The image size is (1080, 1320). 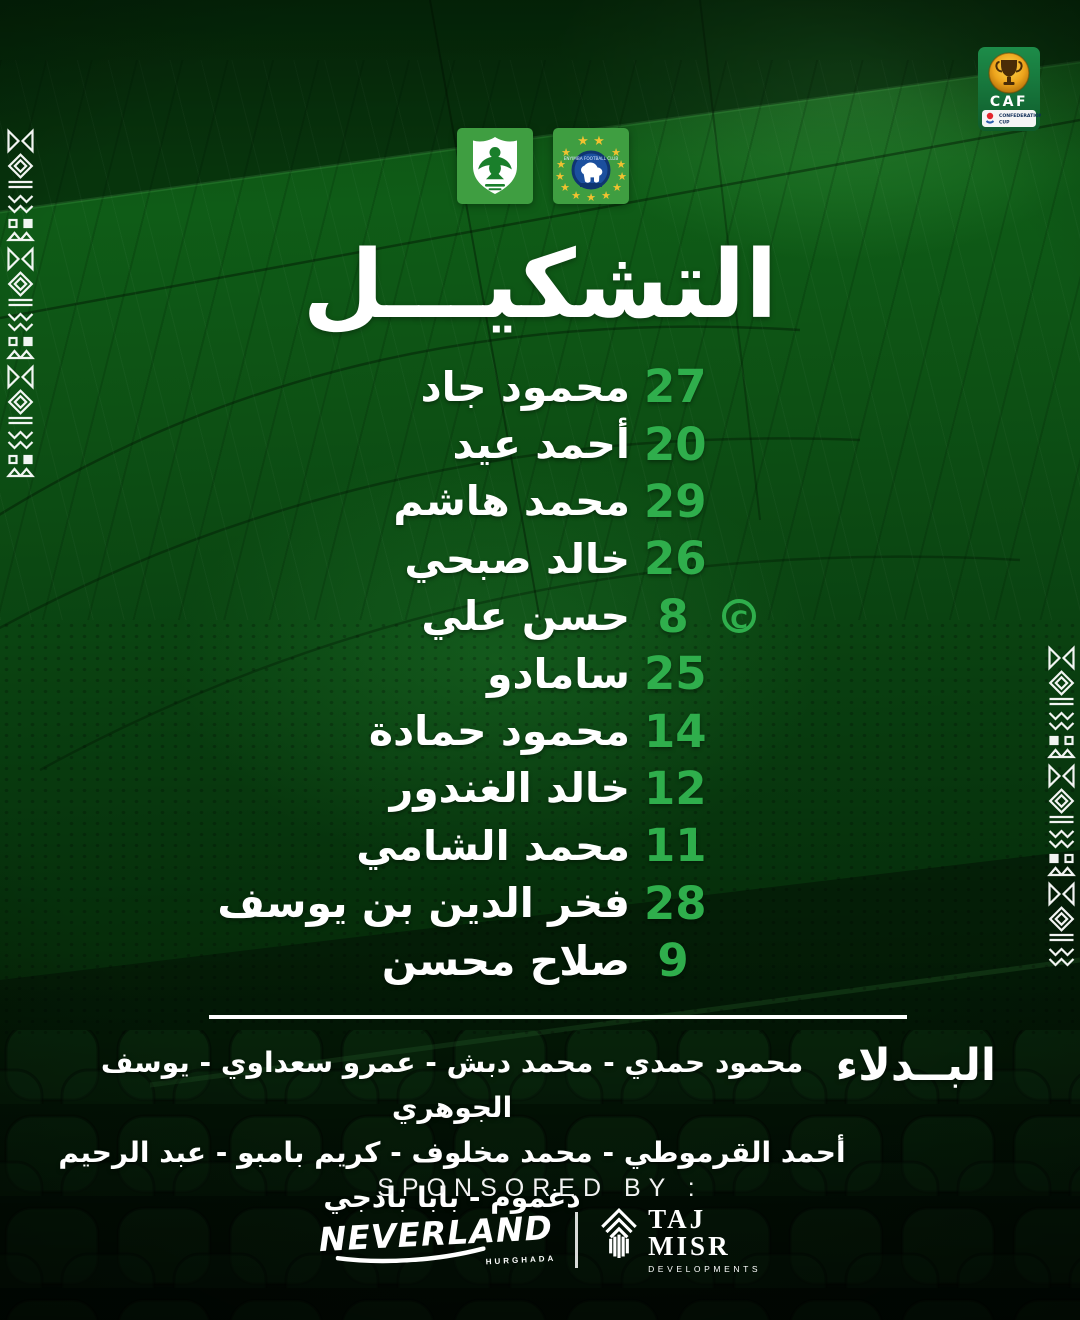 I want to click on player-row: خالد الغندور 12, so click(x=462, y=788).